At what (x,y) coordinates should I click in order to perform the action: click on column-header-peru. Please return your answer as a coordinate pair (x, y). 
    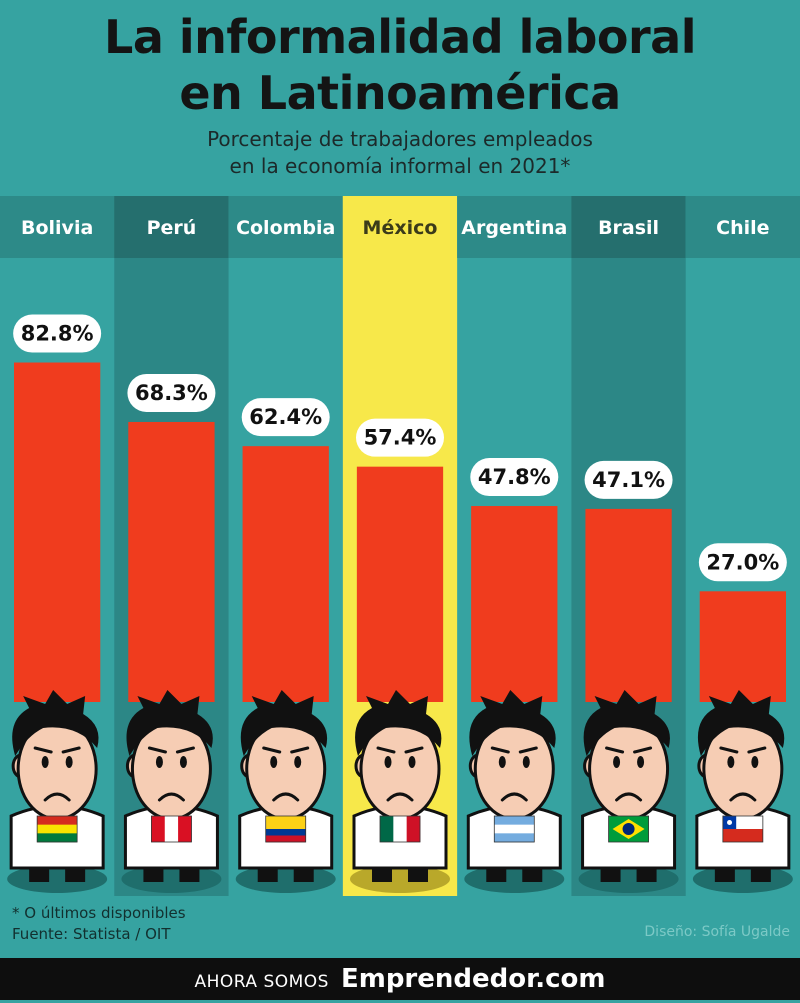
    Looking at the image, I should click on (172, 227).